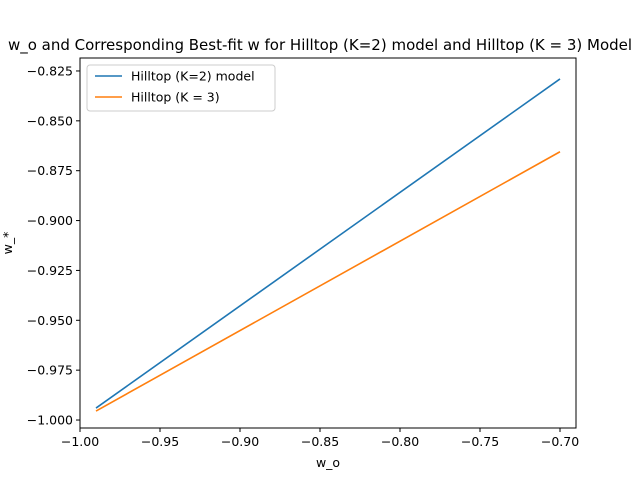 Image resolution: width=640 pixels, height=480 pixels. Describe the element at coordinates (160, 441) in the screenshot. I see `x-tick-label: −0.95` at that location.